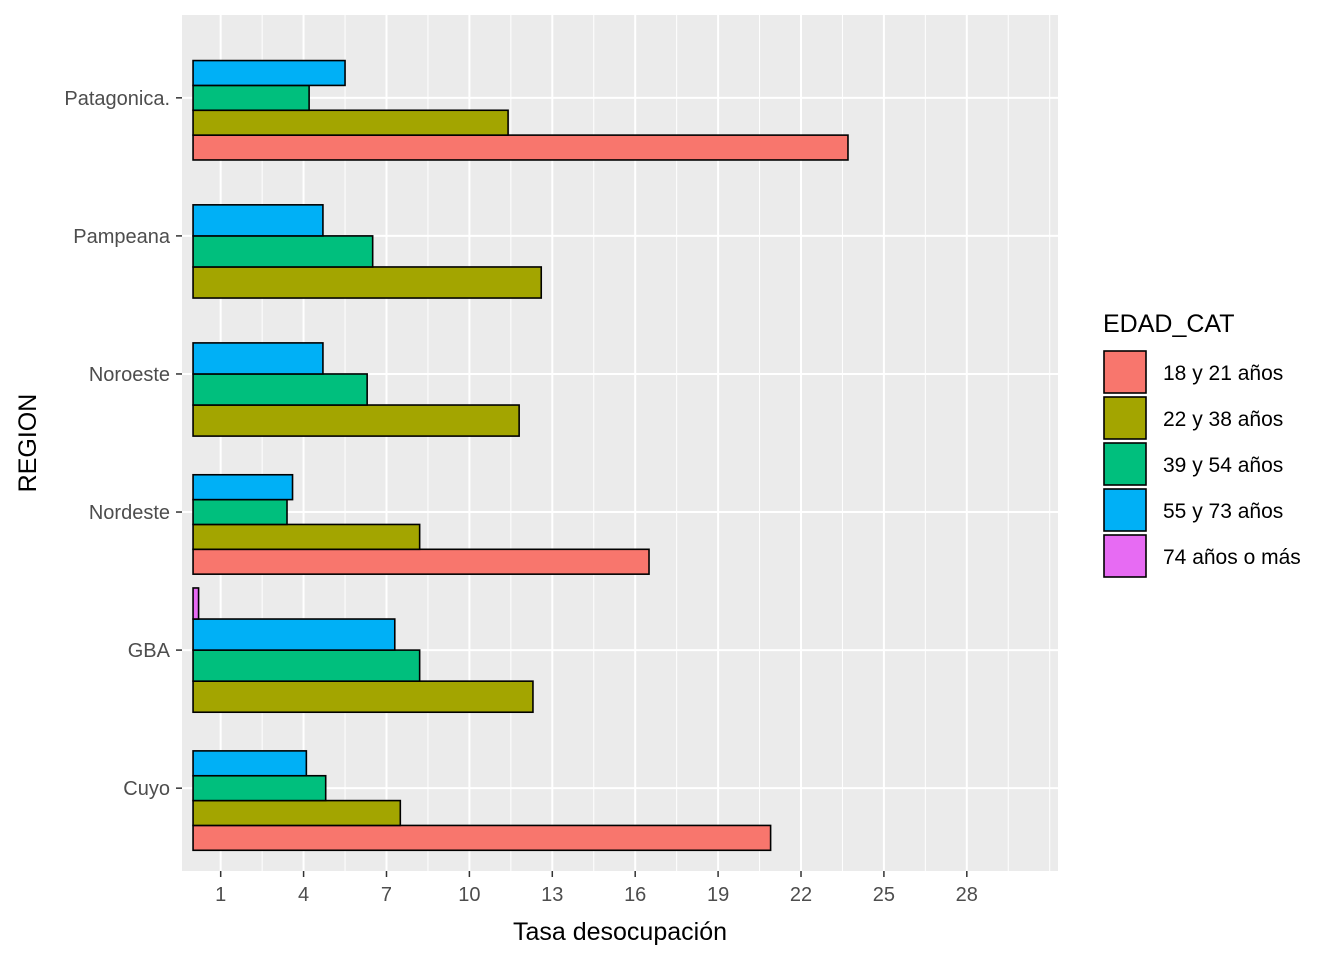  Describe the element at coordinates (117, 99) in the screenshot. I see `y-tick-label: Patagonica.` at that location.